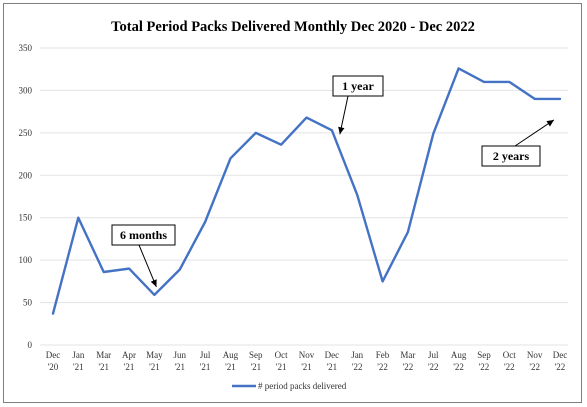 The image size is (587, 407). Describe the element at coordinates (459, 361) in the screenshot. I see `x-tick-label: Aug '22` at that location.